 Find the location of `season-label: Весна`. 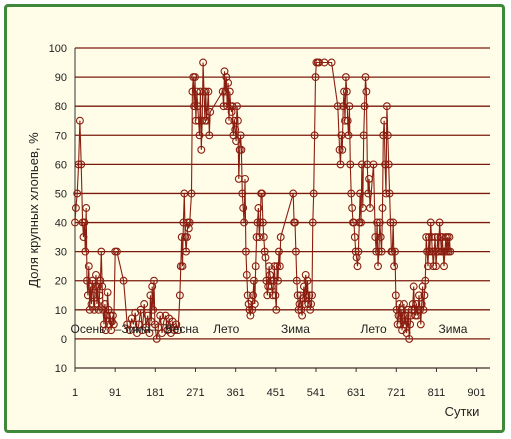

season-label: Весна is located at coordinates (182, 329).